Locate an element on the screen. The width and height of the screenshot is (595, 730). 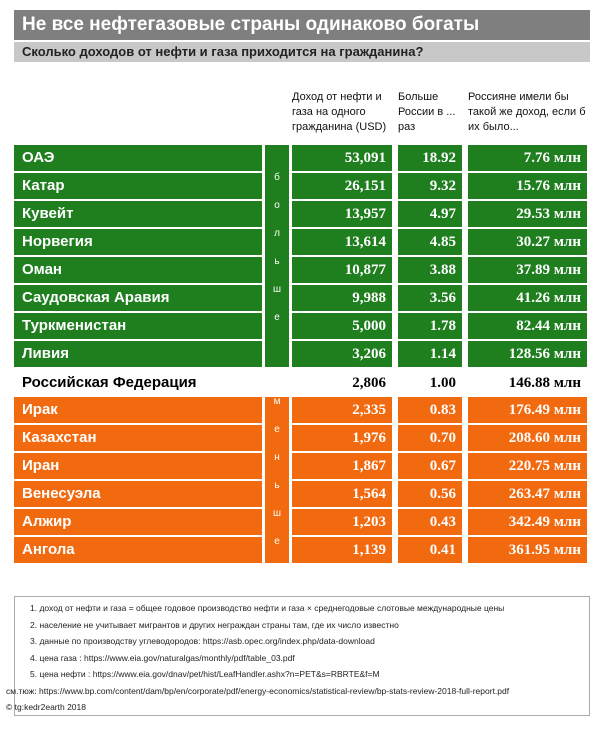
value-cell: 208.60 млн is located at coordinates (527, 438).